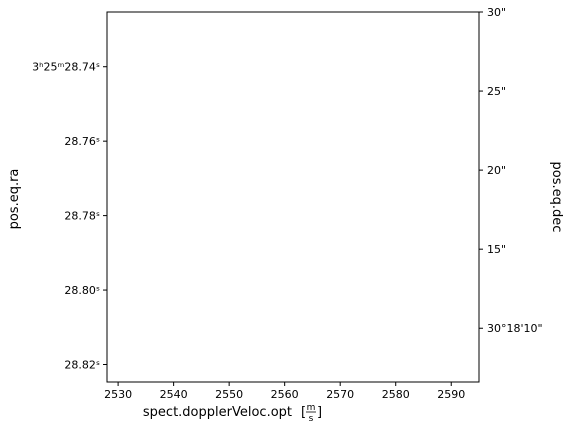 This screenshot has height=431, width=570. What do you see at coordinates (311, 408) in the screenshot?
I see `x-axis-unit-numerator: m` at bounding box center [311, 408].